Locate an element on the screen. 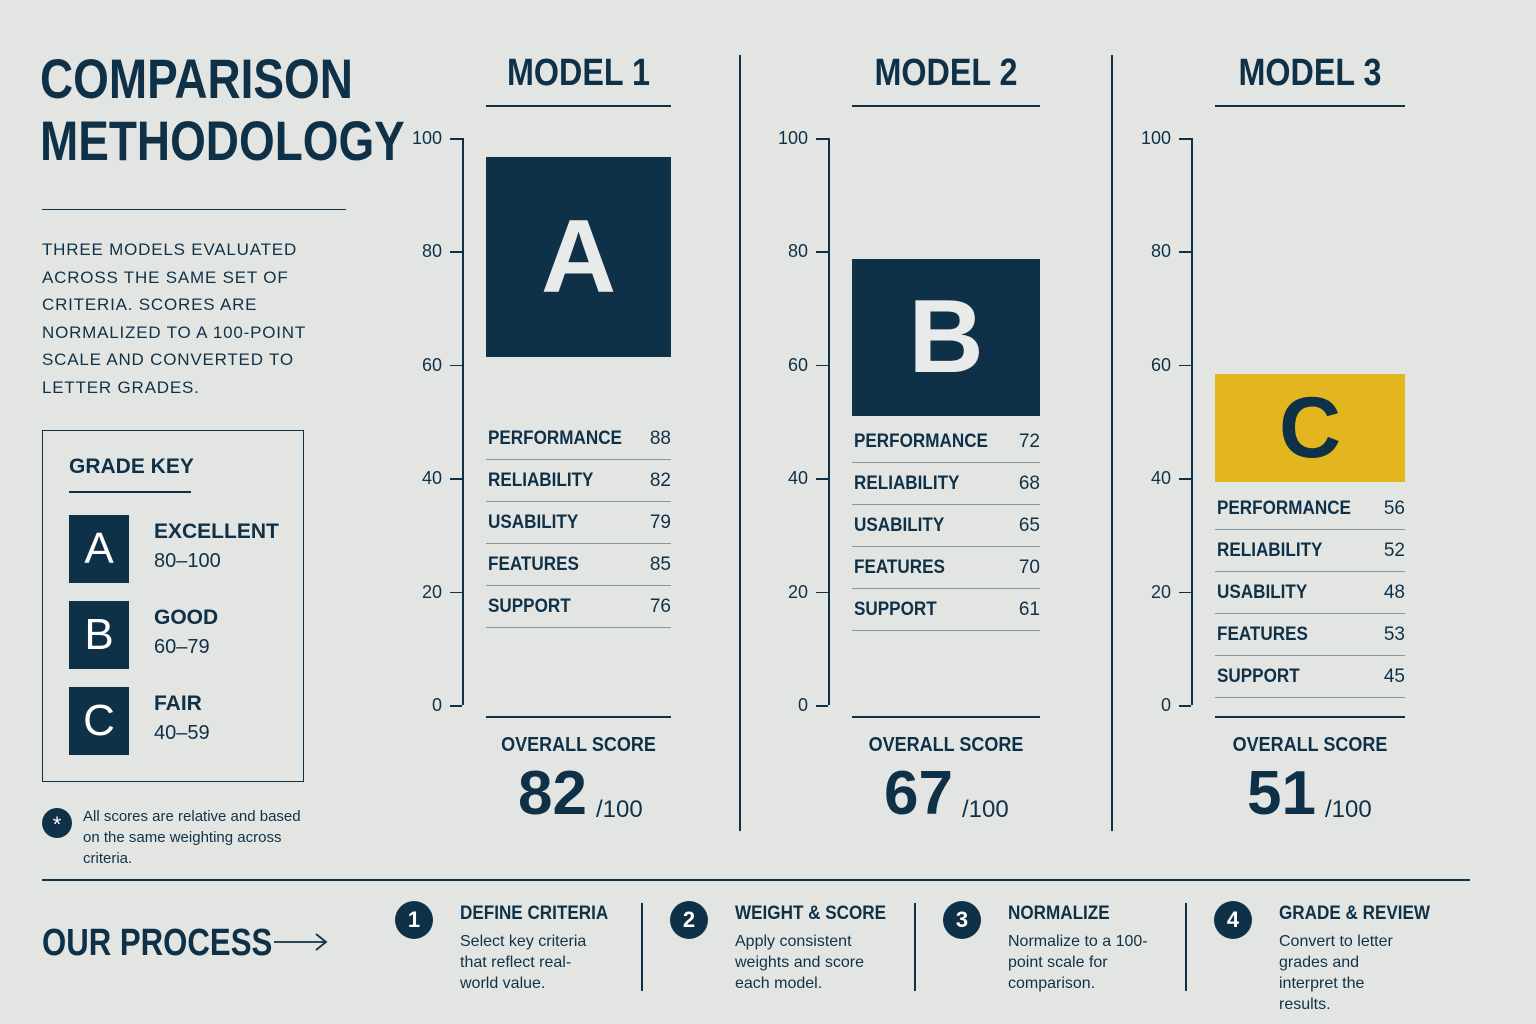 The height and width of the screenshot is (1024, 1536). criterion-score: 70 is located at coordinates (1029, 567).